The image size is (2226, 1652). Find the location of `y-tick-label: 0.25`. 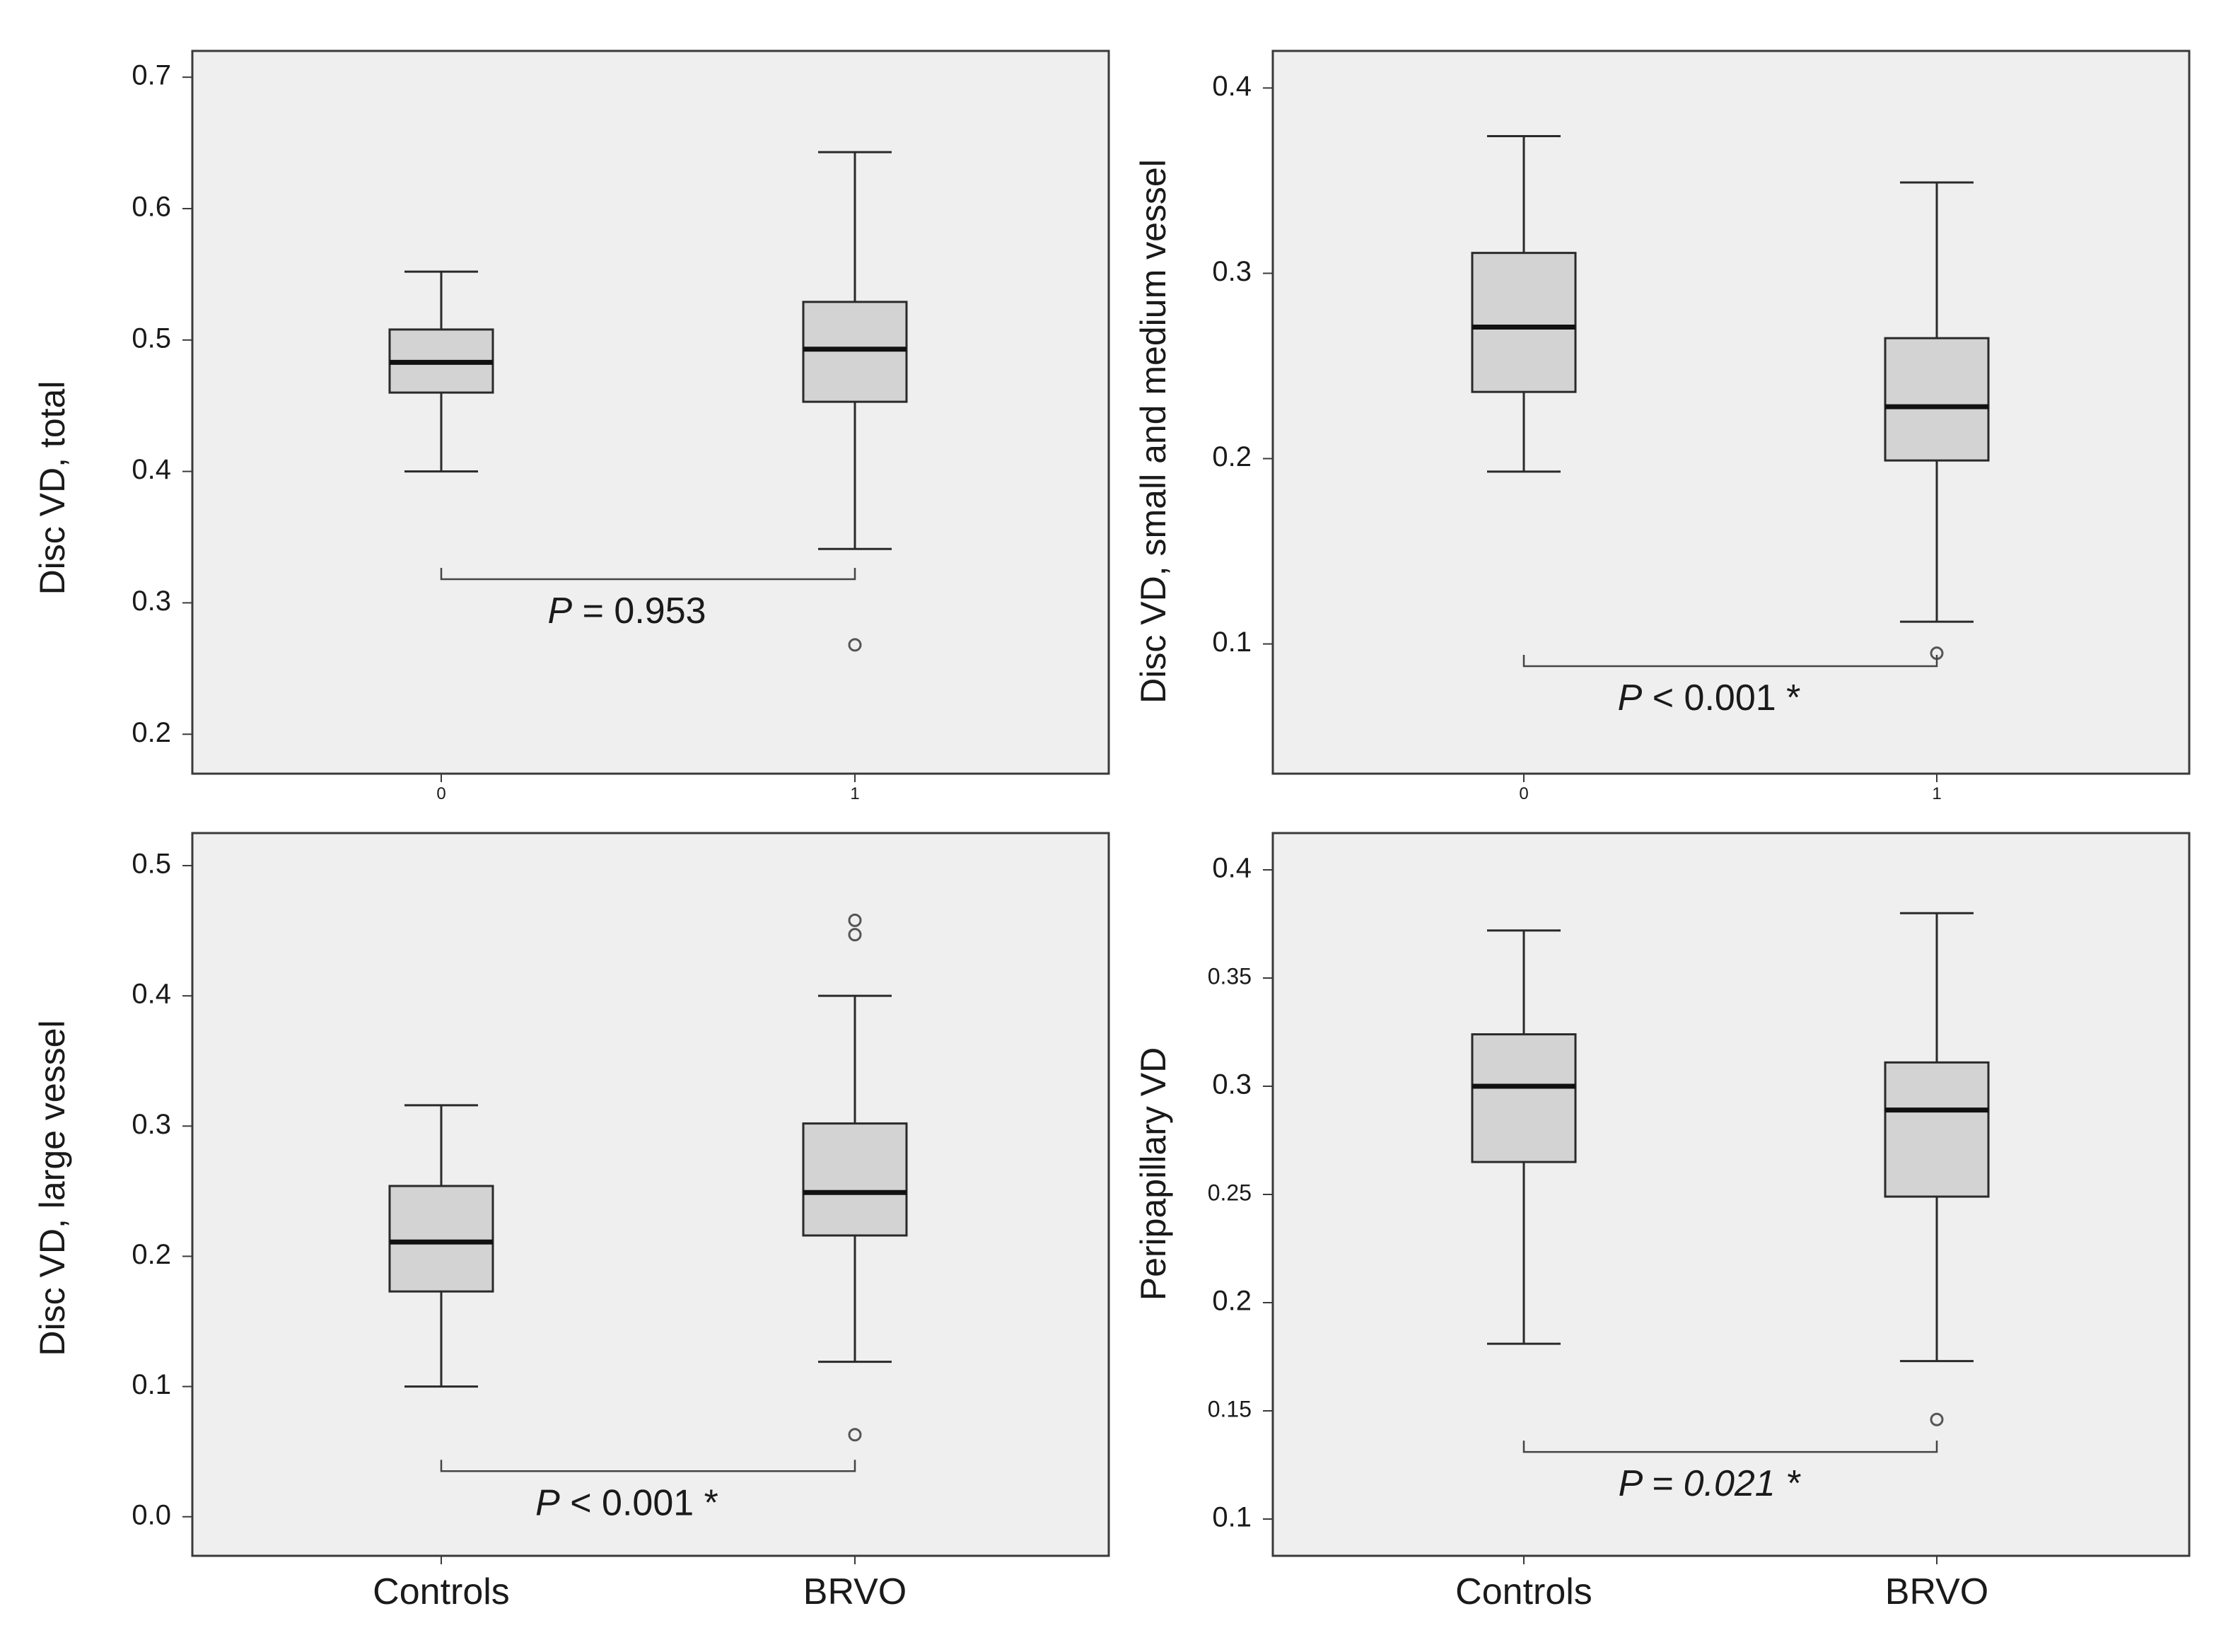

y-tick-label: 0.25 is located at coordinates (1230, 1192).